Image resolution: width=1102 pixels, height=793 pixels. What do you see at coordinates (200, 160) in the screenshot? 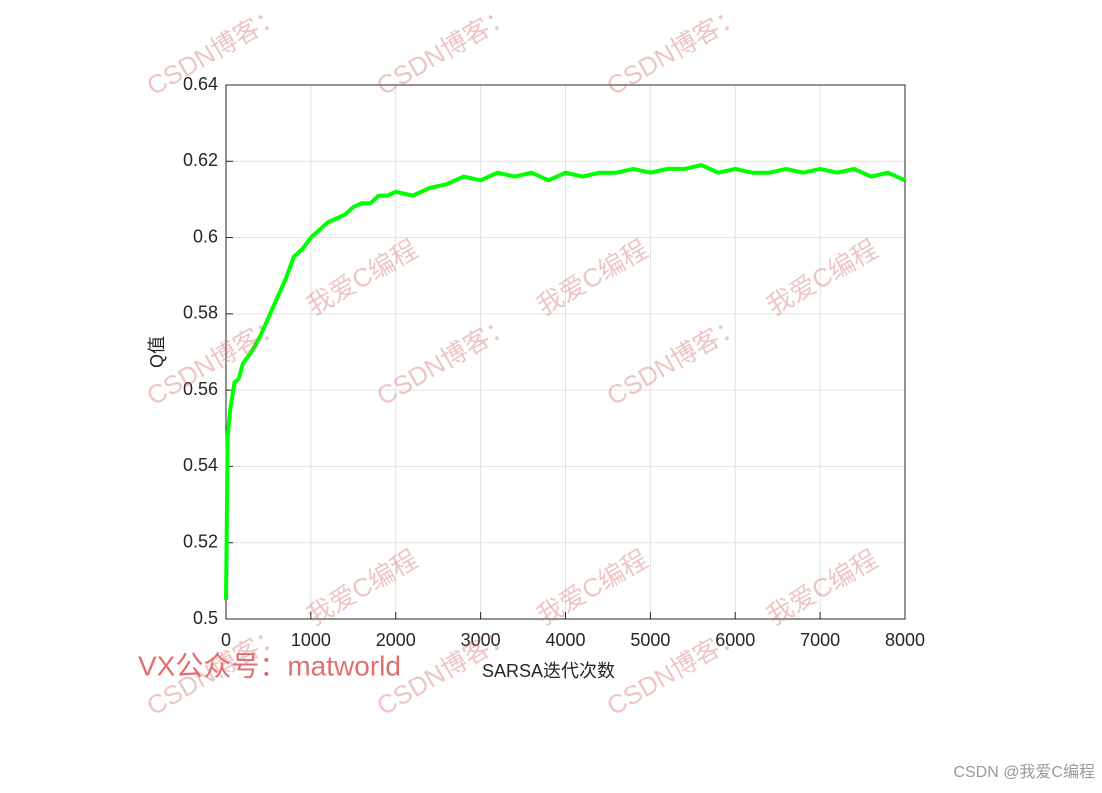
I see `y-tick-label: 0.62` at bounding box center [200, 160].